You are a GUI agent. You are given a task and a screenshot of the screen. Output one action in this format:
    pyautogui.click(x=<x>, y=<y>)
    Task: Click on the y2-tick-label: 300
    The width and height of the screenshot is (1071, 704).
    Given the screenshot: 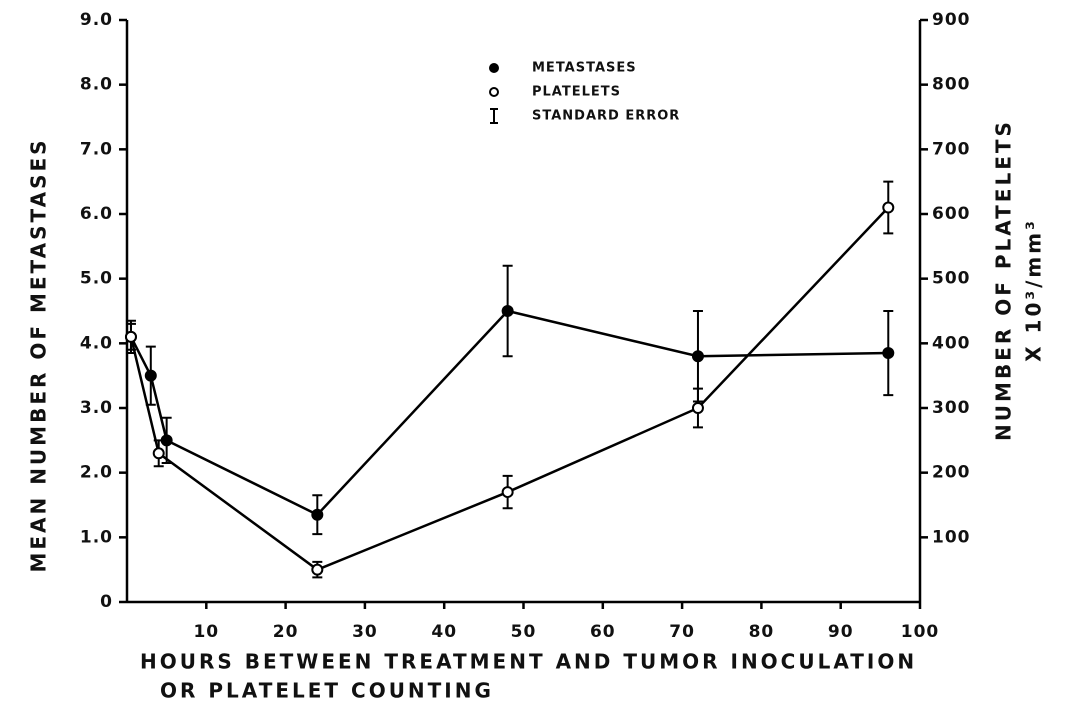 What is the action you would take?
    pyautogui.click(x=951, y=408)
    